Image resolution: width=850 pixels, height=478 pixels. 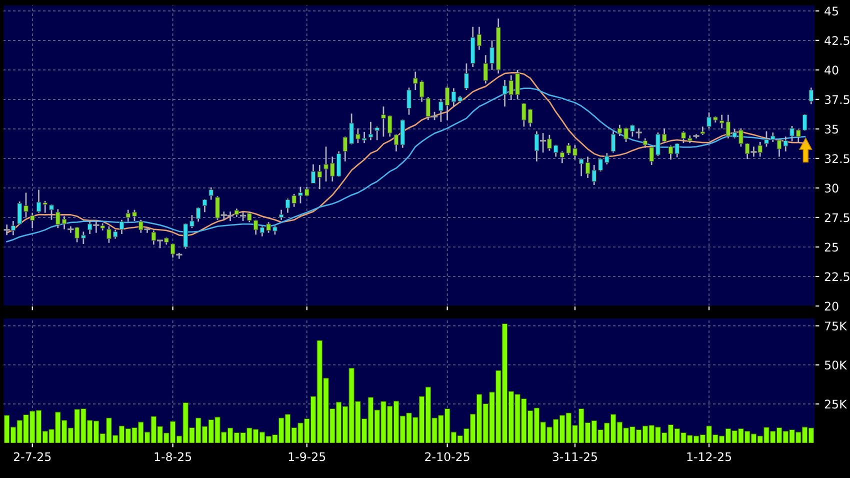 What do you see at coordinates (836, 365) in the screenshot?
I see `y-tick-label: 50K` at bounding box center [836, 365].